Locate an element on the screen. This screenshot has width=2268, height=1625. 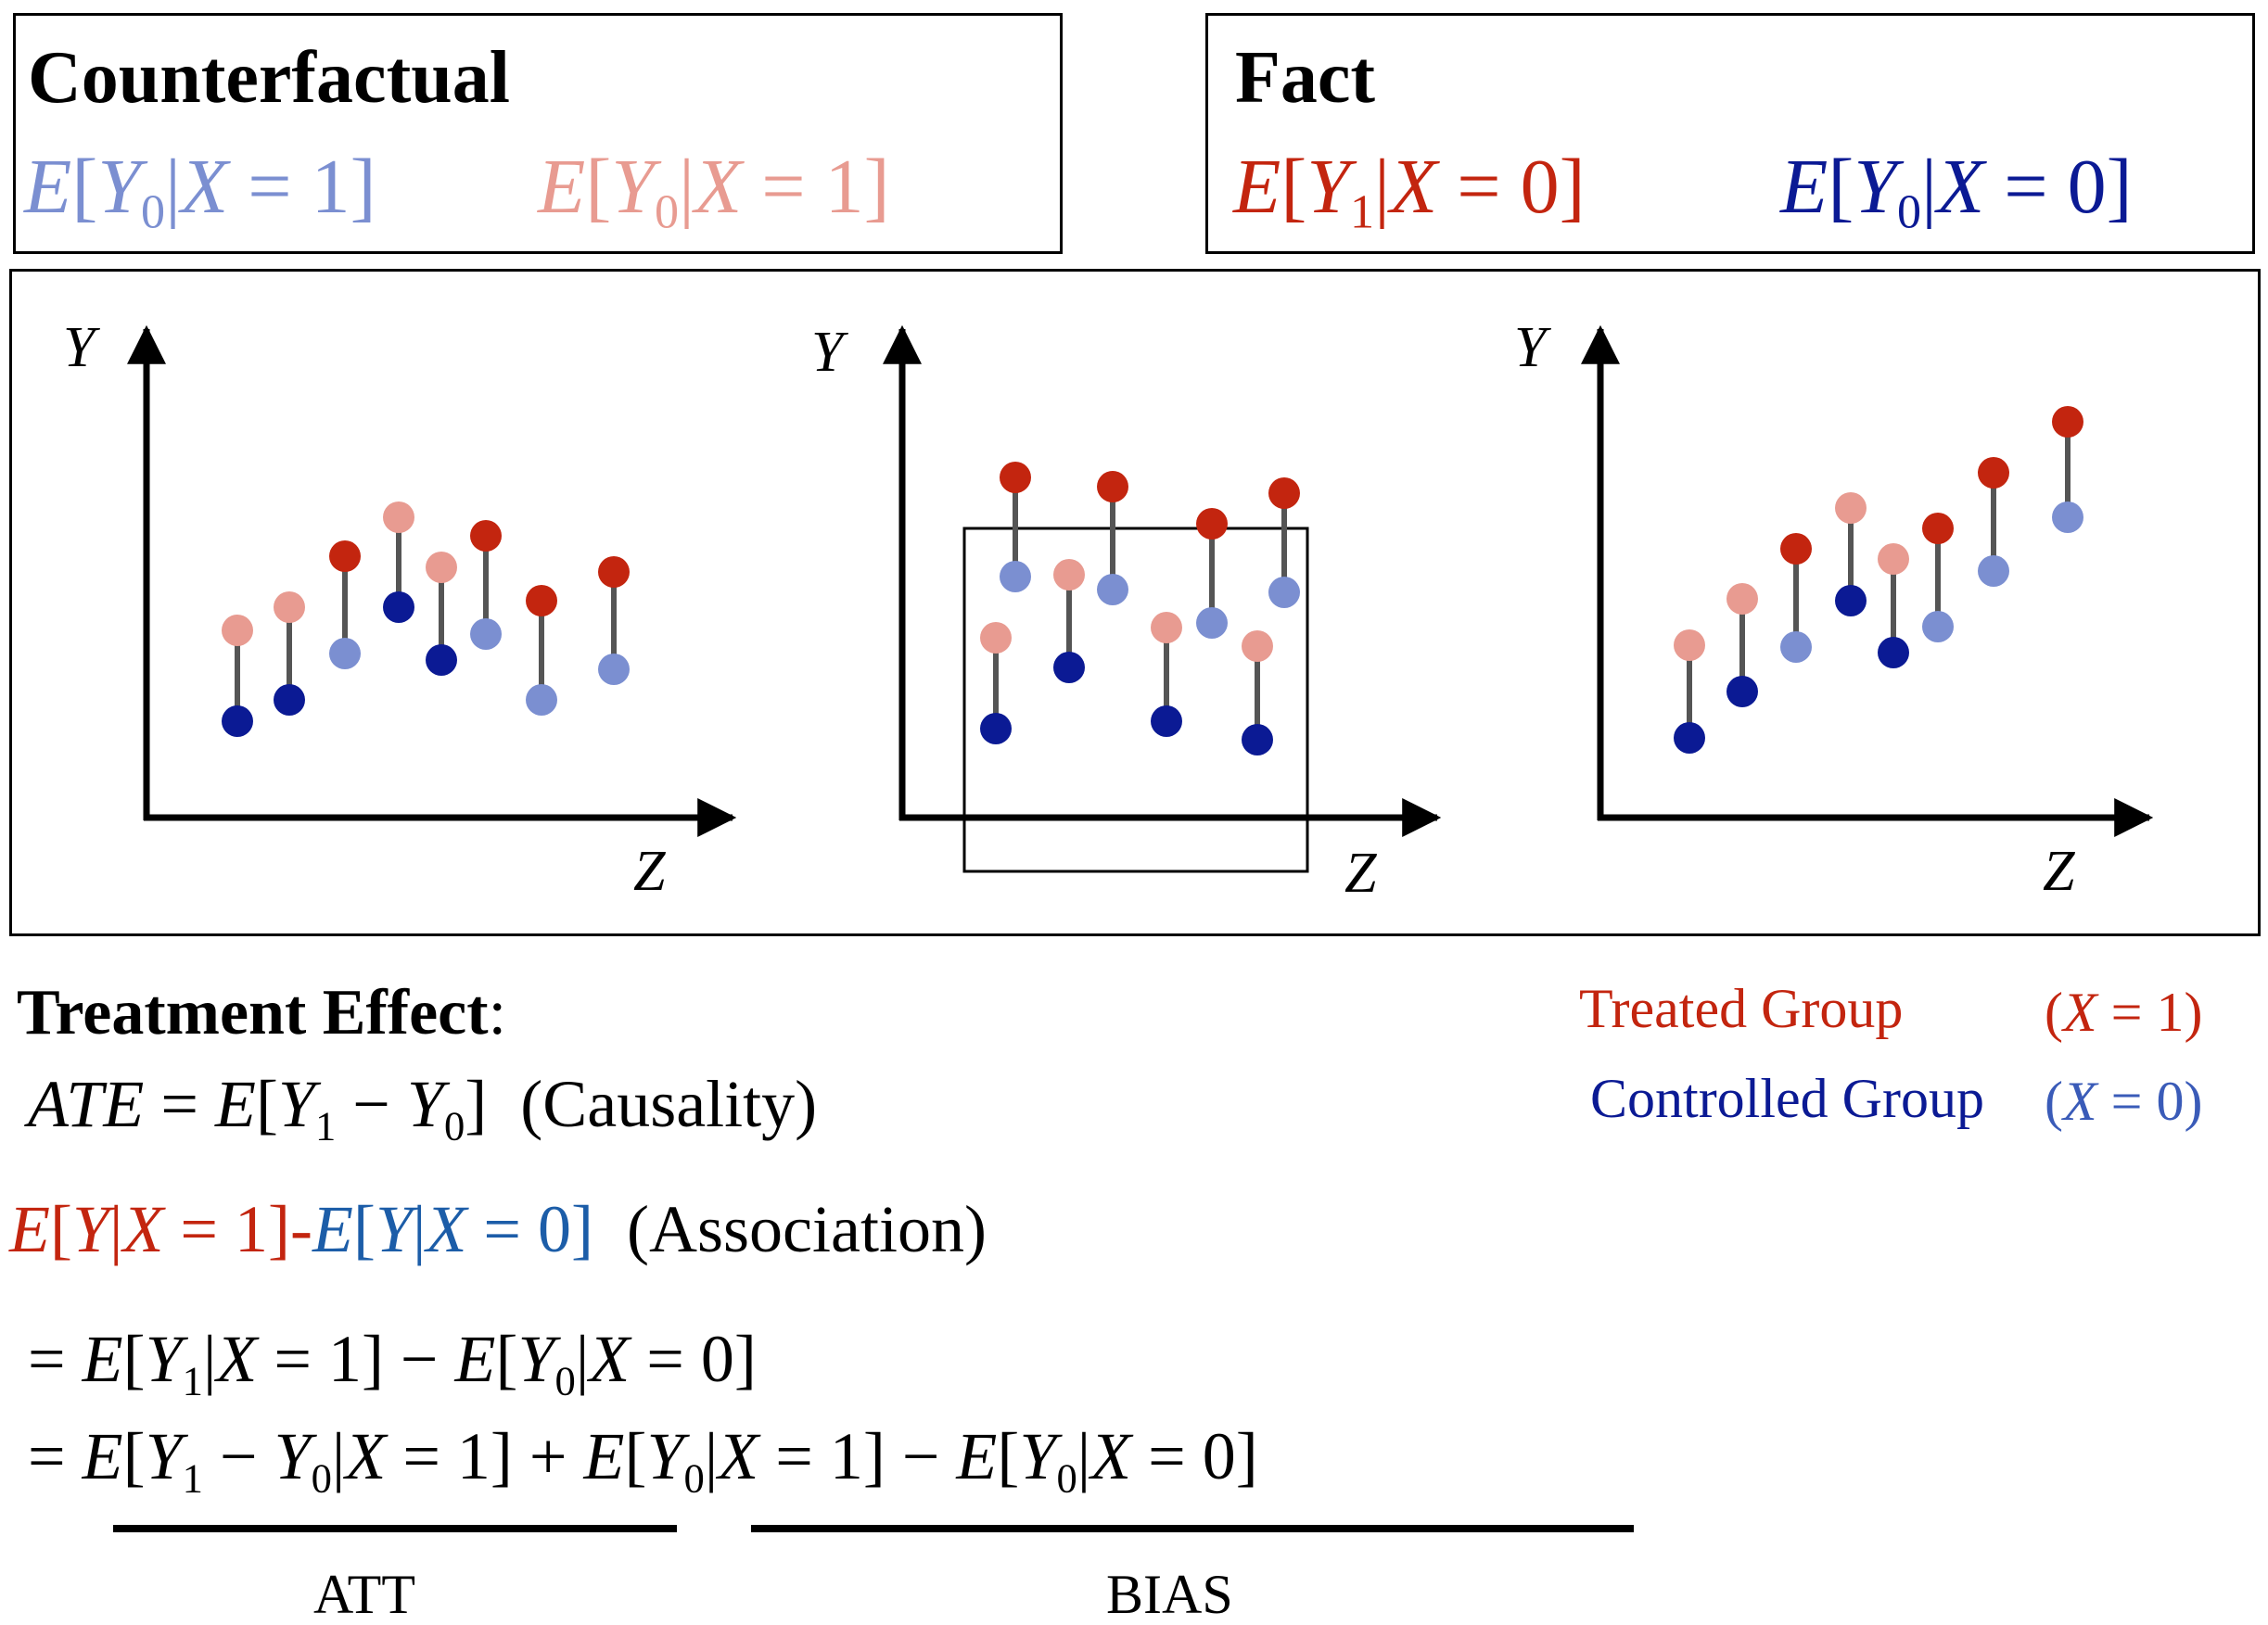
att-underline is located at coordinates (395, 1528).